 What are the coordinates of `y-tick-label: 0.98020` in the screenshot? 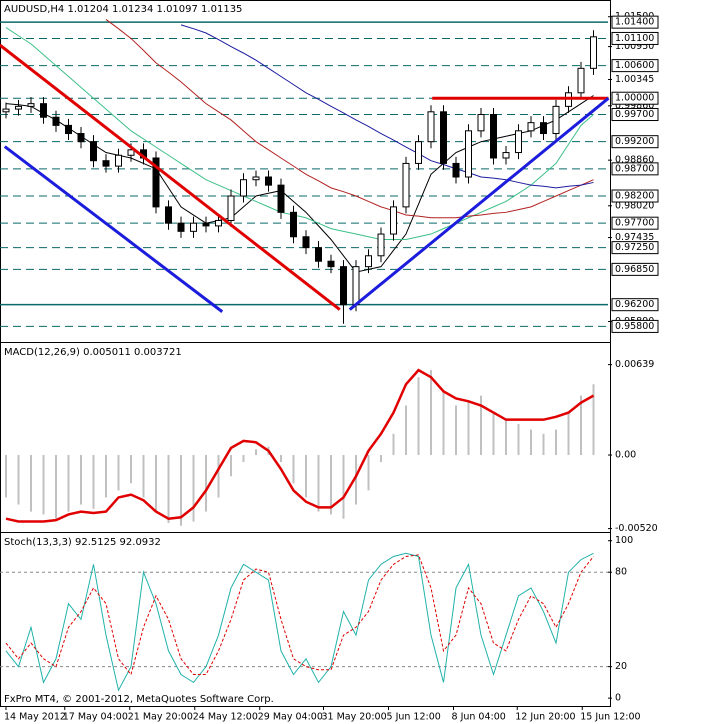 It's located at (634, 205).